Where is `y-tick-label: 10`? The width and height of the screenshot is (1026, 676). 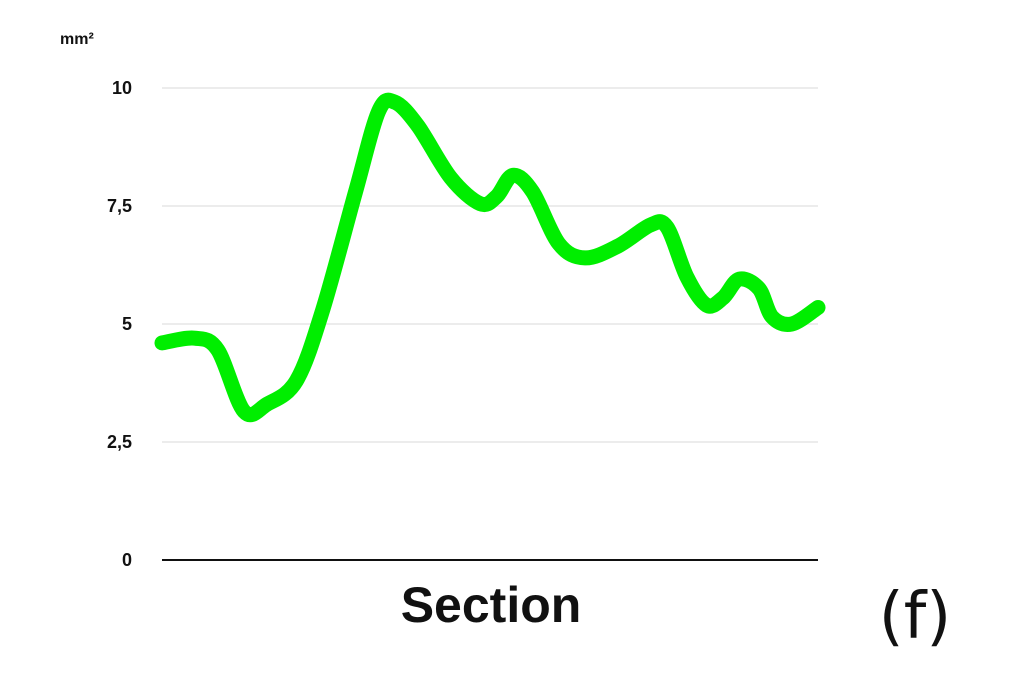 y-tick-label: 10 is located at coordinates (122, 88).